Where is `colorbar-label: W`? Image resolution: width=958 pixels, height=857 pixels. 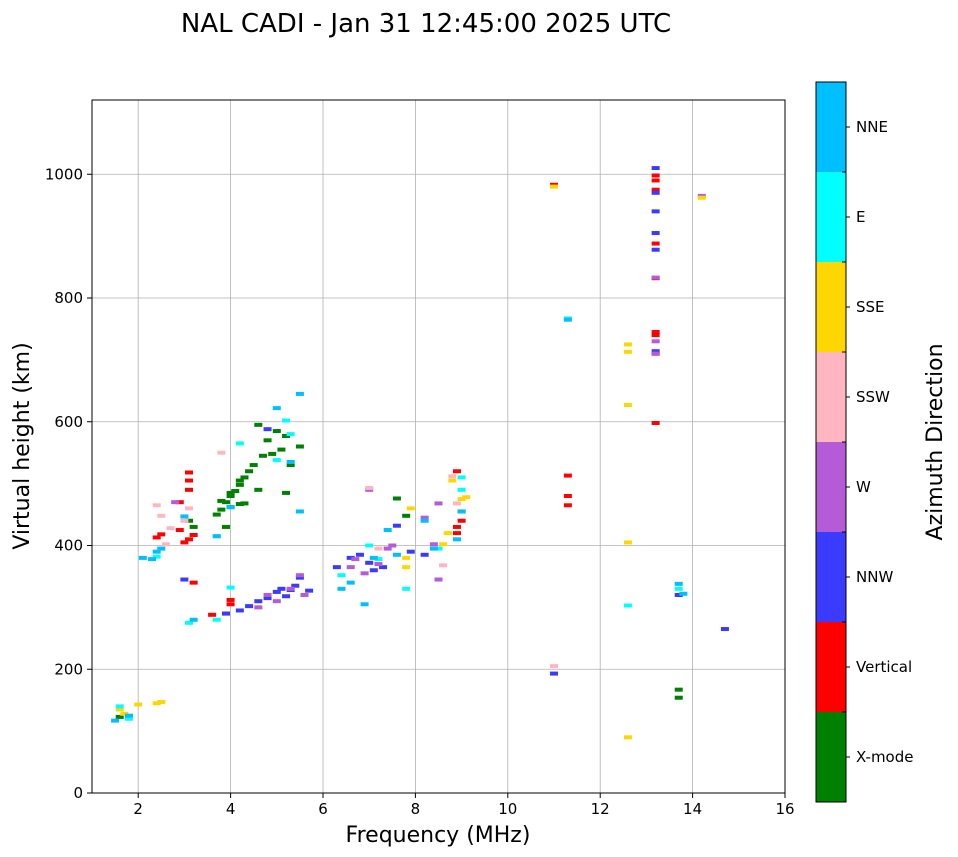 colorbar-label: W is located at coordinates (863, 487).